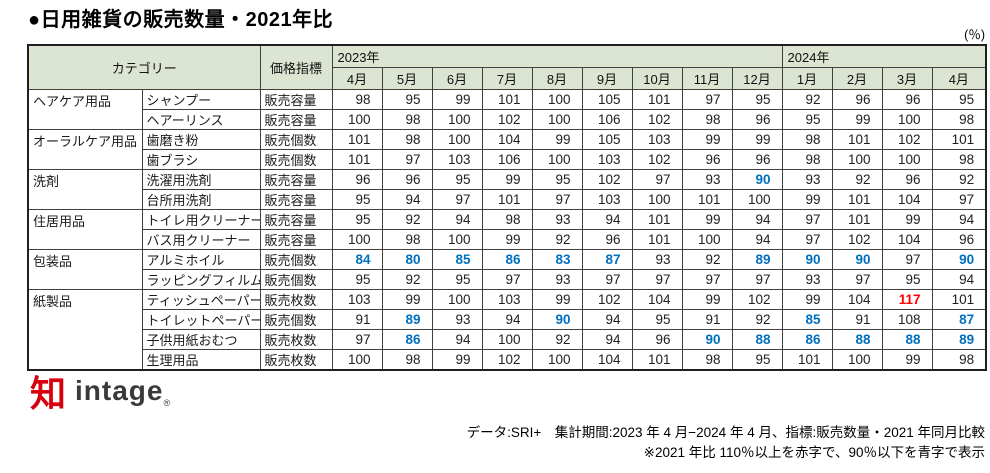 This screenshot has height=473, width=990. Describe the element at coordinates (857, 339) in the screenshot. I see `value-cell: 88` at that location.